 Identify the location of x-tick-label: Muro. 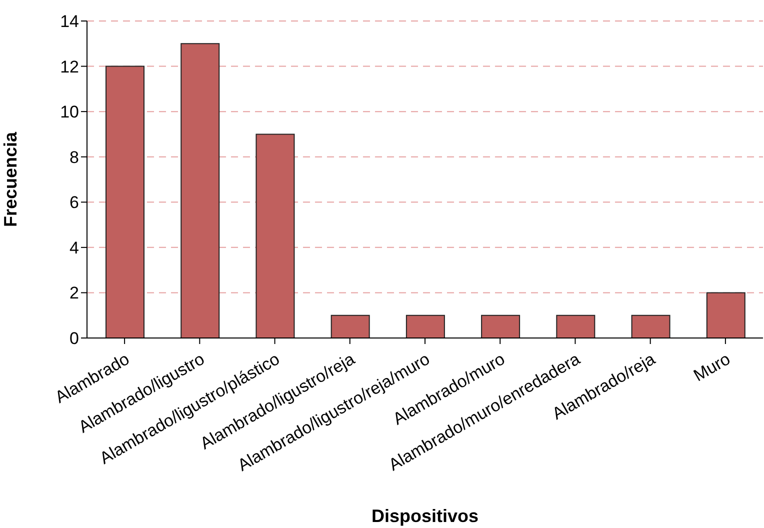
(712, 367).